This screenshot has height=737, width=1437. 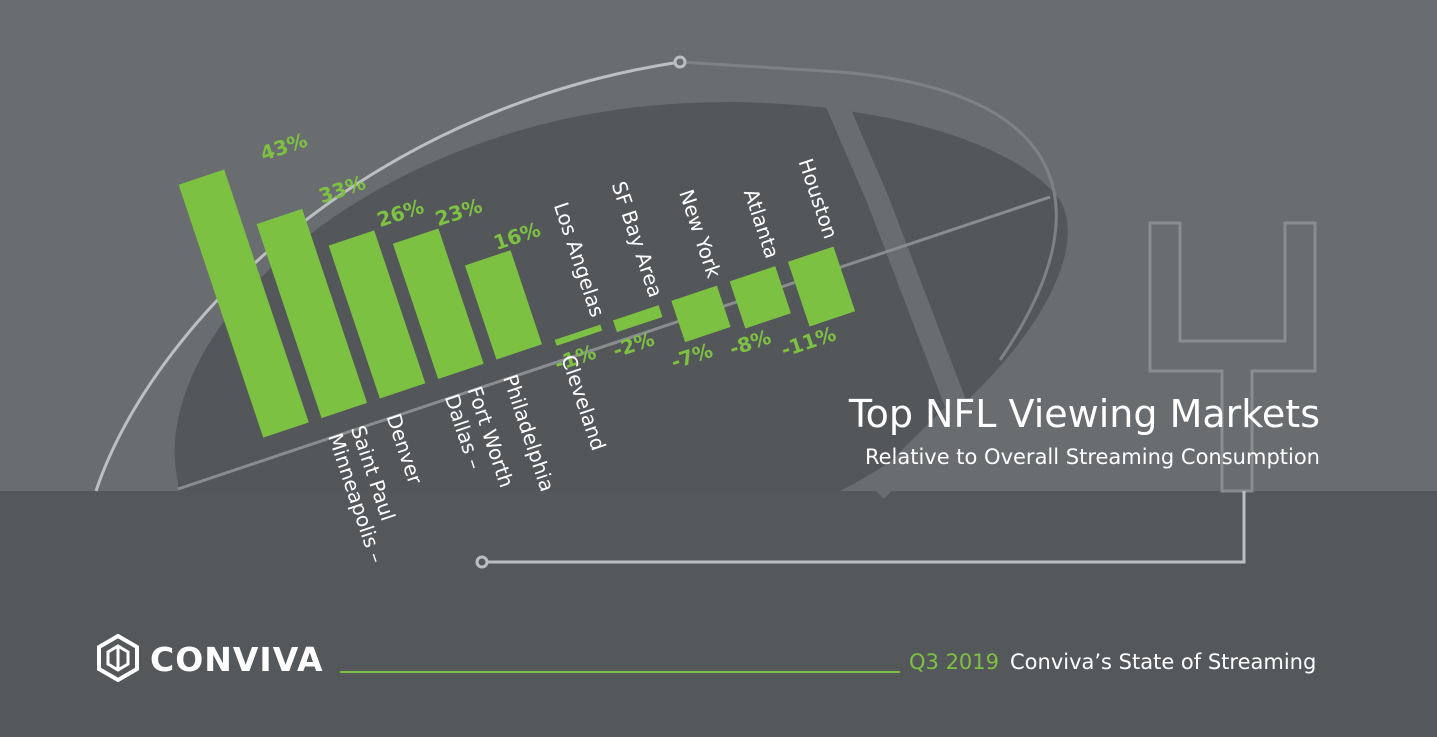 I want to click on goalpost-icon, so click(x=1232, y=357).